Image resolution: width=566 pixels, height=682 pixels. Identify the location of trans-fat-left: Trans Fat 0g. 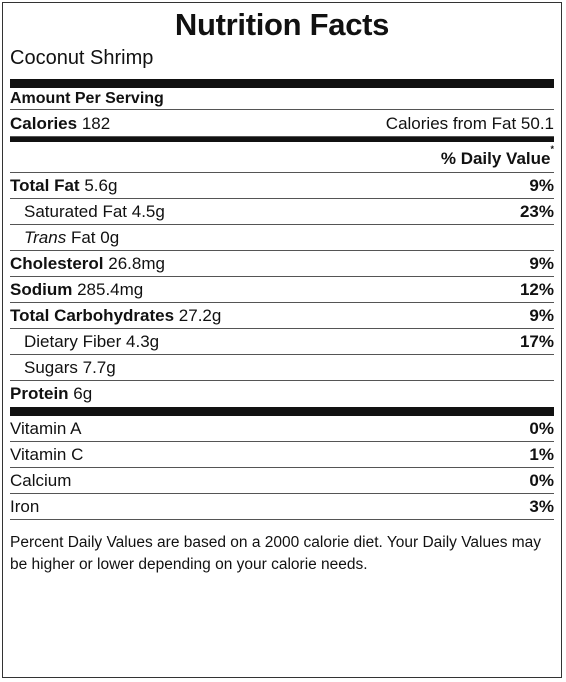
(64, 237).